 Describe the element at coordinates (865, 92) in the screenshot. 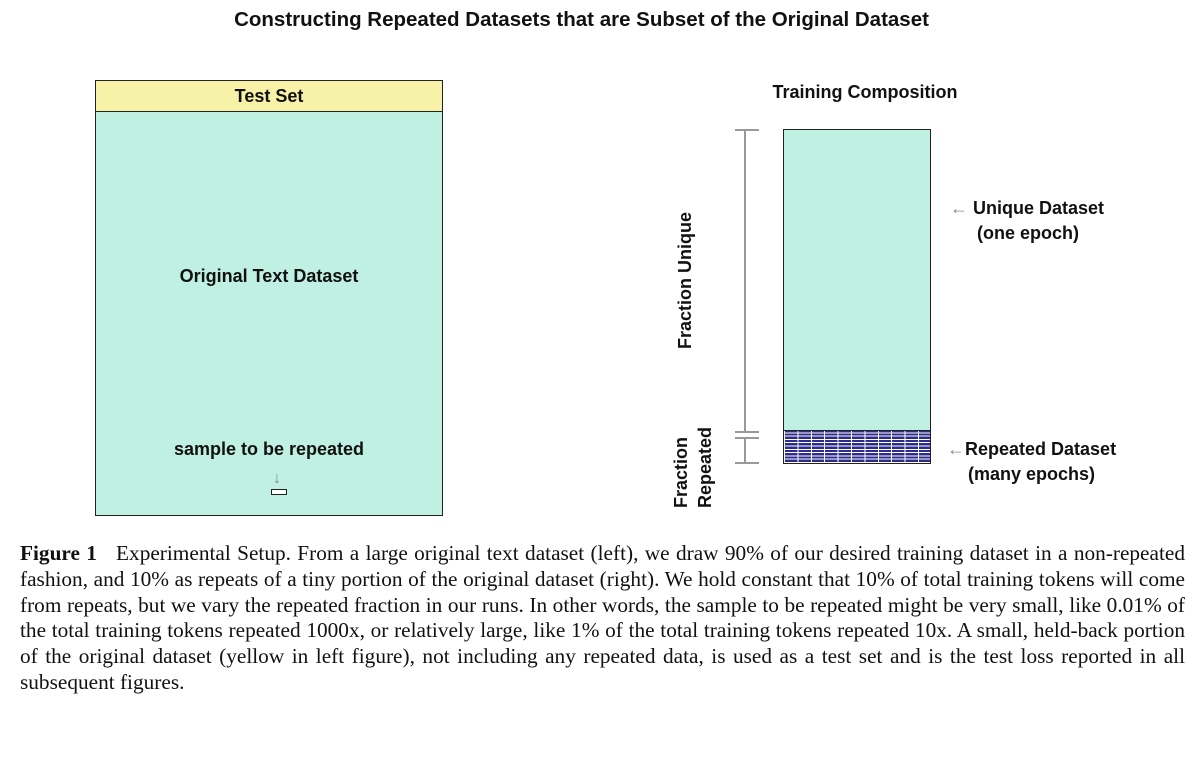

I see `composition-title: Training Composition` at that location.